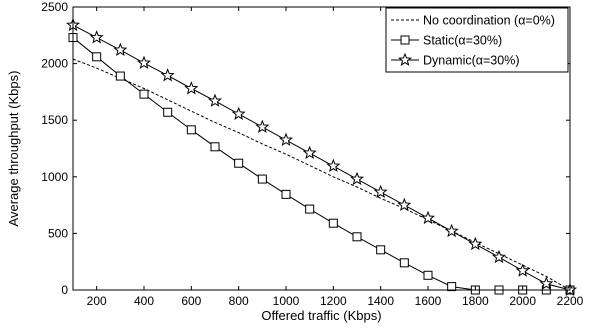 The image size is (591, 332). I want to click on no-coordination-legend-label: No coordination (α=0%), so click(489, 21).